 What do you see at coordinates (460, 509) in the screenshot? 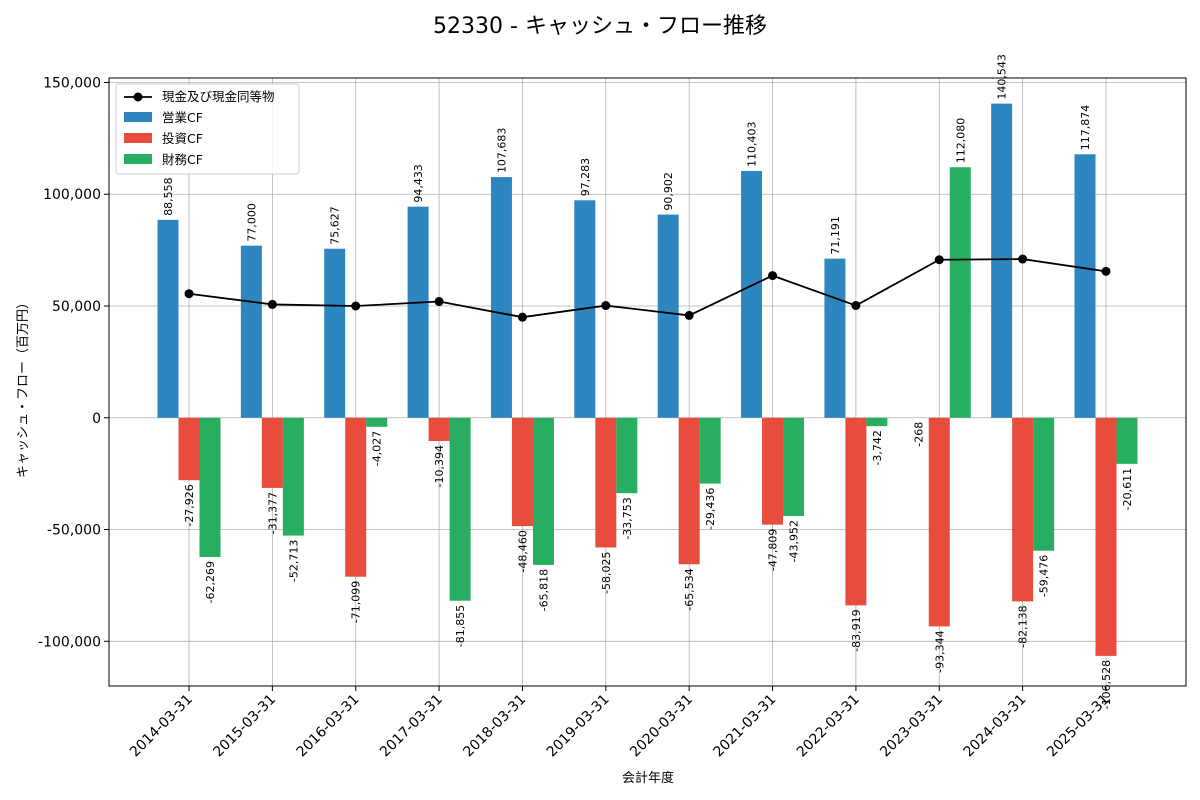
I see `bar-財務CF-2017-03-31` at bounding box center [460, 509].